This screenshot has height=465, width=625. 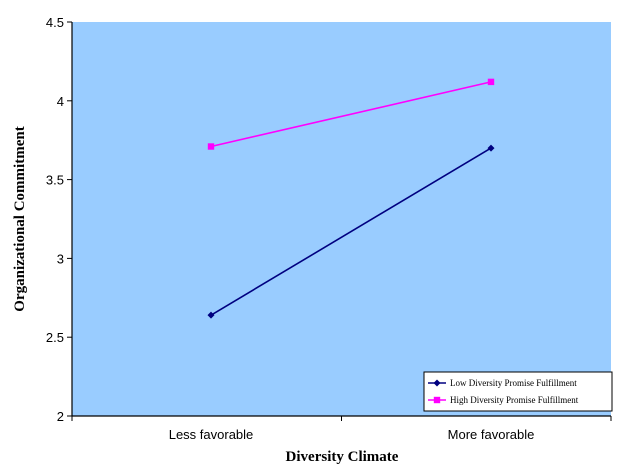 What do you see at coordinates (341, 429) in the screenshot?
I see `x-axis-ticks: Less favorable More favorable` at bounding box center [341, 429].